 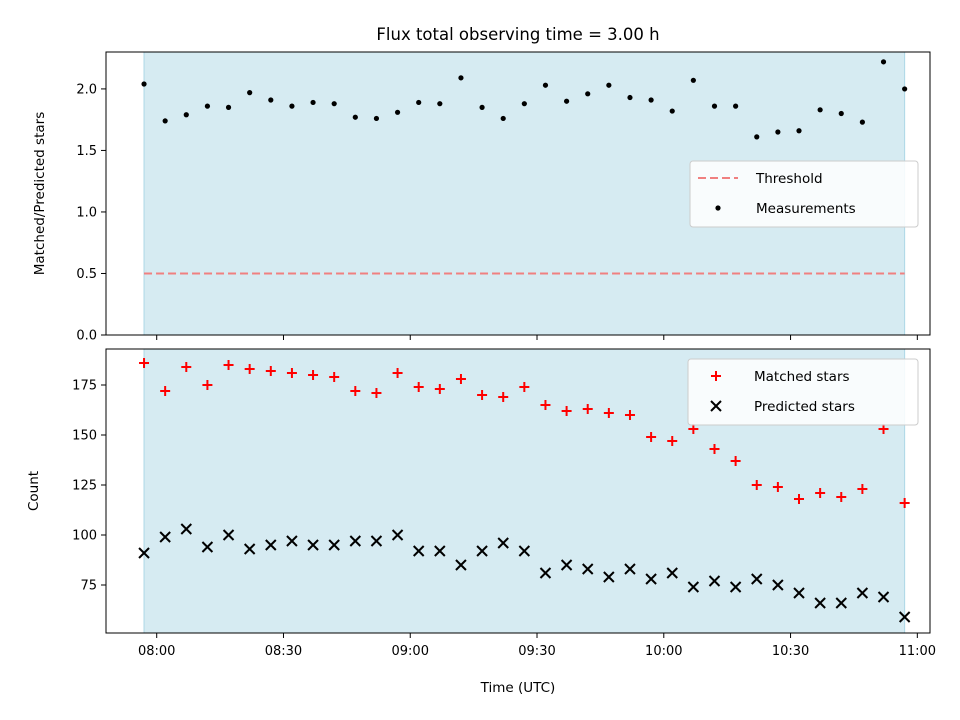 I want to click on legend-measurement-swatch, so click(x=718, y=208).